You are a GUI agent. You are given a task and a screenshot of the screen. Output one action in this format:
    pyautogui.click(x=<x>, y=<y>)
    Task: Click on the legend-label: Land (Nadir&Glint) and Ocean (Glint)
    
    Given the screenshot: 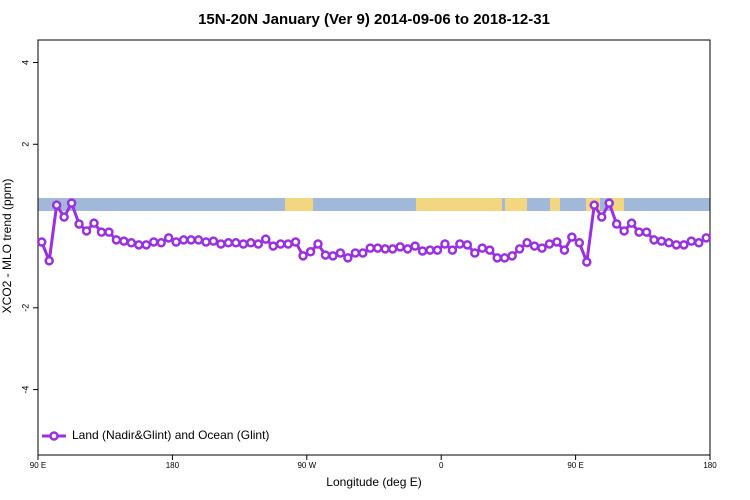 What is the action you would take?
    pyautogui.click(x=170, y=435)
    